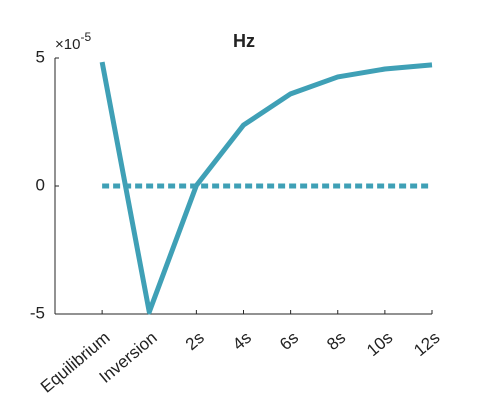 Image resolution: width=500 pixels, height=420 pixels. Describe the element at coordinates (85, 37) in the screenshot. I see `y-multiplier-exponent: -5` at that location.